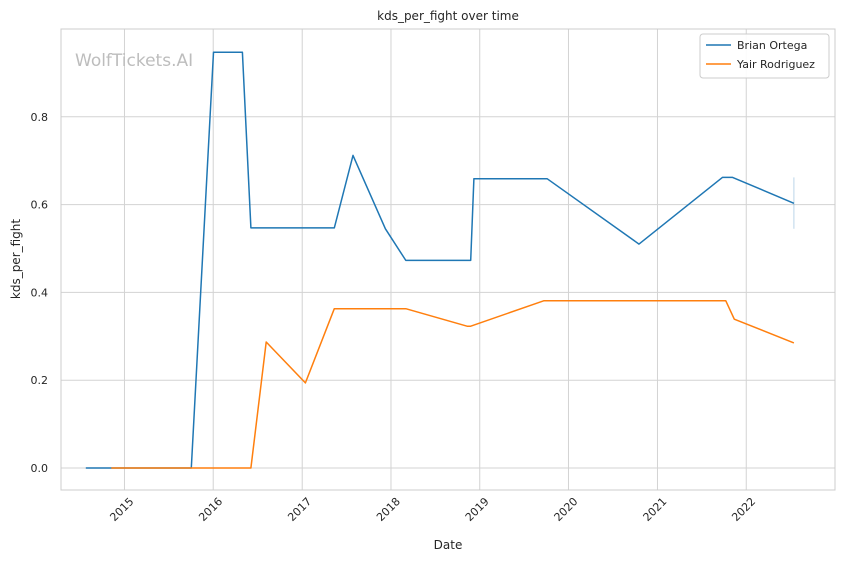  I want to click on y-tick-label: 0.0, so click(40, 468).